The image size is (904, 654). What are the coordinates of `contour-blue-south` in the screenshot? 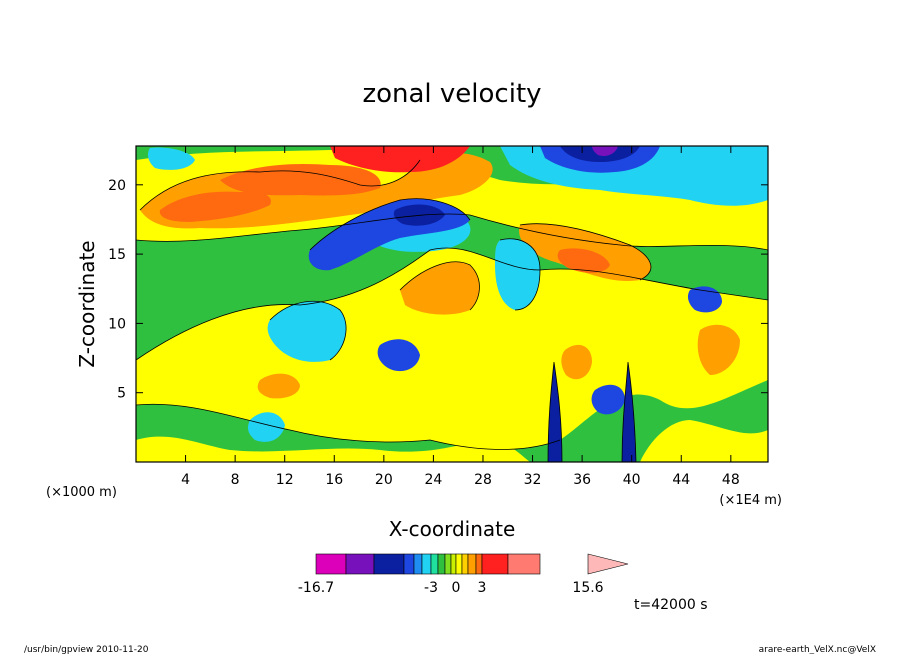 It's located at (608, 399).